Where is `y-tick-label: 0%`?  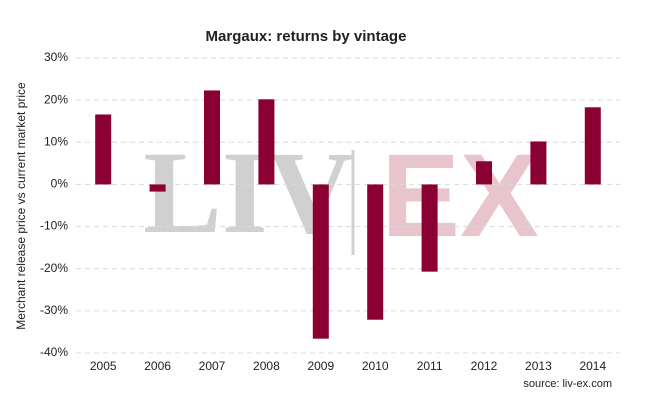
y-tick-label: 0% is located at coordinates (60, 184).